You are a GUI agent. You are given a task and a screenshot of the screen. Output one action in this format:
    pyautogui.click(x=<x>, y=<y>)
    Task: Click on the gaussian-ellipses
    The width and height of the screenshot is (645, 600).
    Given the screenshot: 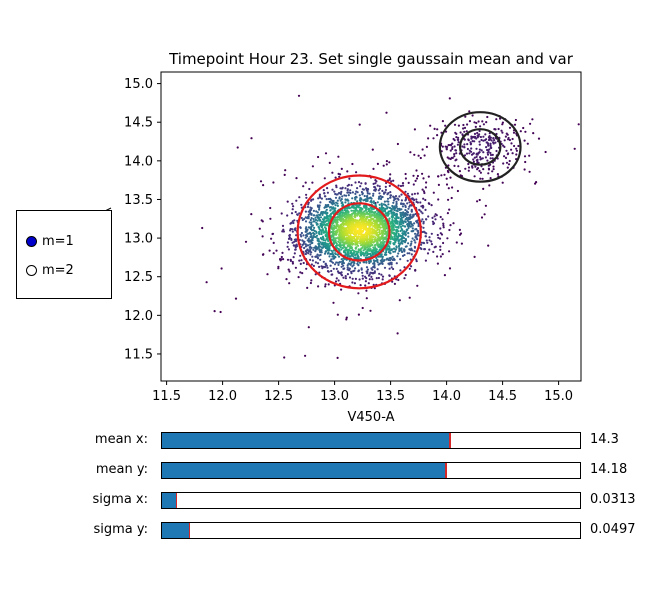 What is the action you would take?
    pyautogui.click(x=409, y=200)
    